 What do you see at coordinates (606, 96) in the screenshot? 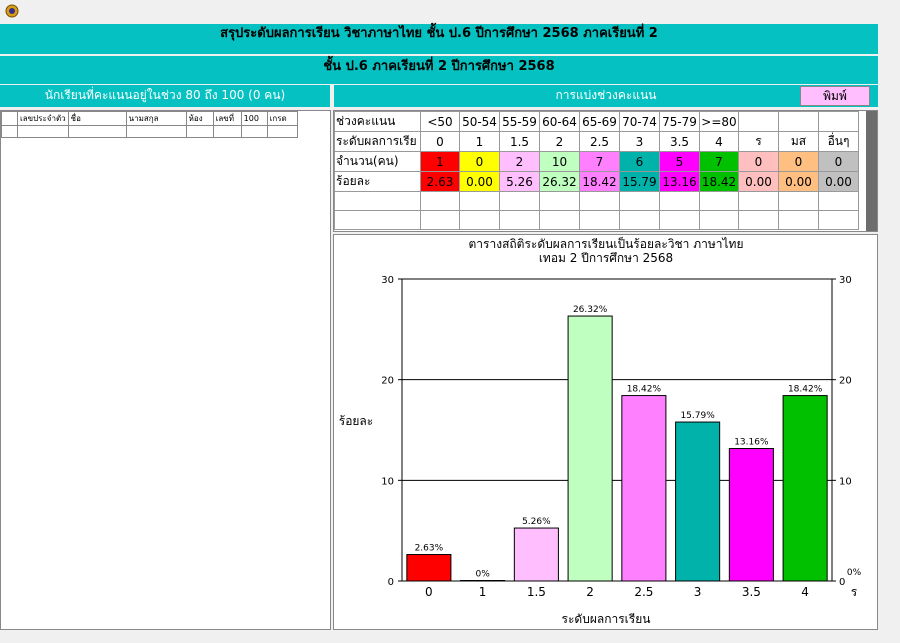
I see `score-range-header: การแบ่งช่วงคะแนน` at bounding box center [606, 96].